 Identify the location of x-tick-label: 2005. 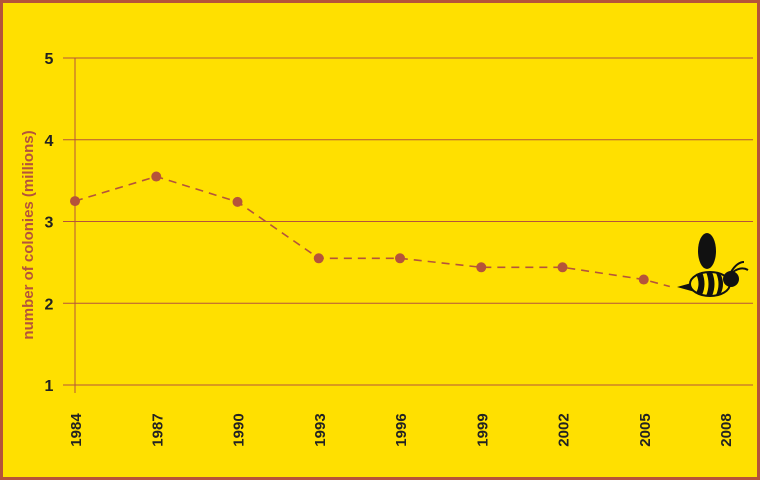
(645, 429).